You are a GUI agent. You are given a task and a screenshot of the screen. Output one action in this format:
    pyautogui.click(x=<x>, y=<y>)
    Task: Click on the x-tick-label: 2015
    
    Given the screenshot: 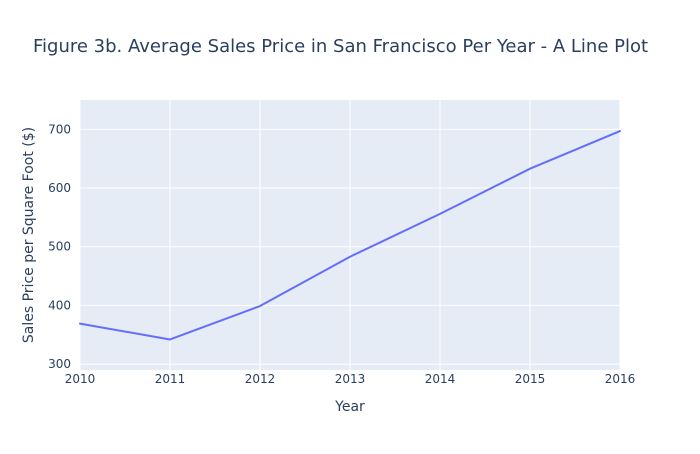 What is the action you would take?
    pyautogui.click(x=530, y=379)
    